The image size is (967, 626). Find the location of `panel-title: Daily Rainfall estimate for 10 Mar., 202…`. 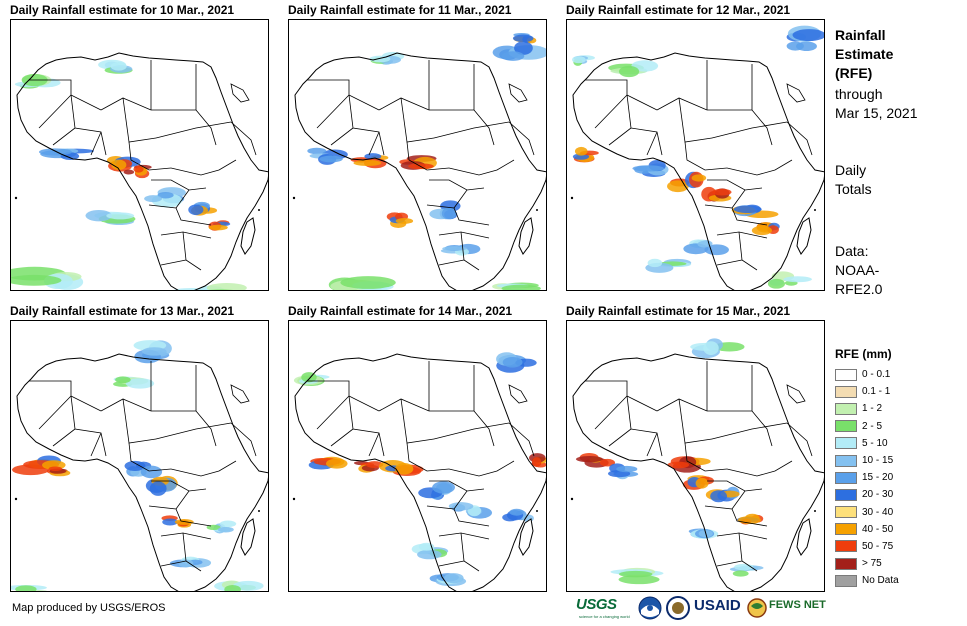

panel-title: Daily Rainfall estimate for 10 Mar., 202… is located at coordinates (122, 10).